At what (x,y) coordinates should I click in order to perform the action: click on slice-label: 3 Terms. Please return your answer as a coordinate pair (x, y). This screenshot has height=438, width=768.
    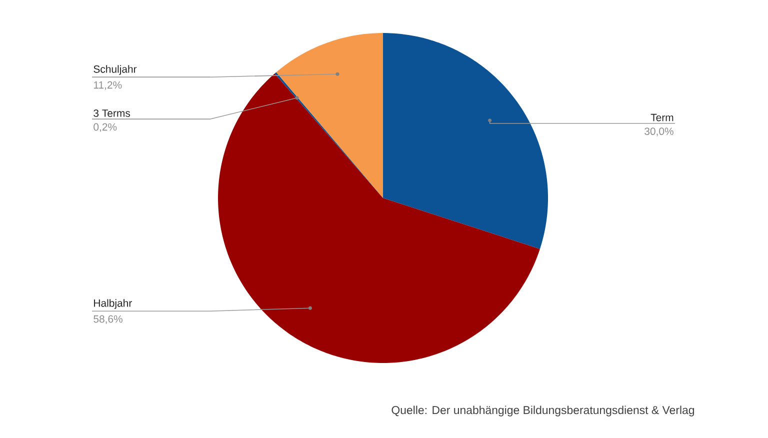
    Looking at the image, I should click on (112, 113).